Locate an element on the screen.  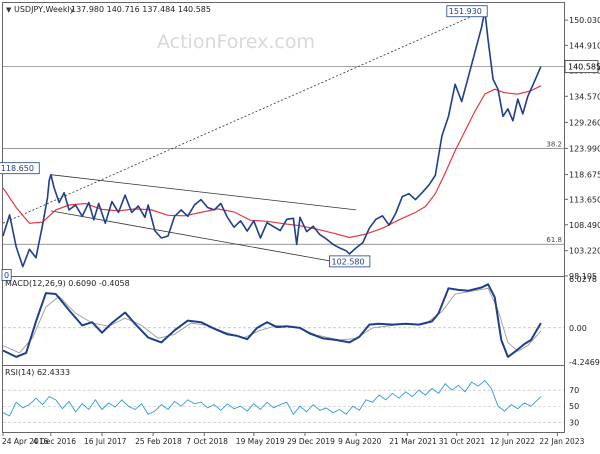
rsi-tick-label: 70 is located at coordinates (574, 390).